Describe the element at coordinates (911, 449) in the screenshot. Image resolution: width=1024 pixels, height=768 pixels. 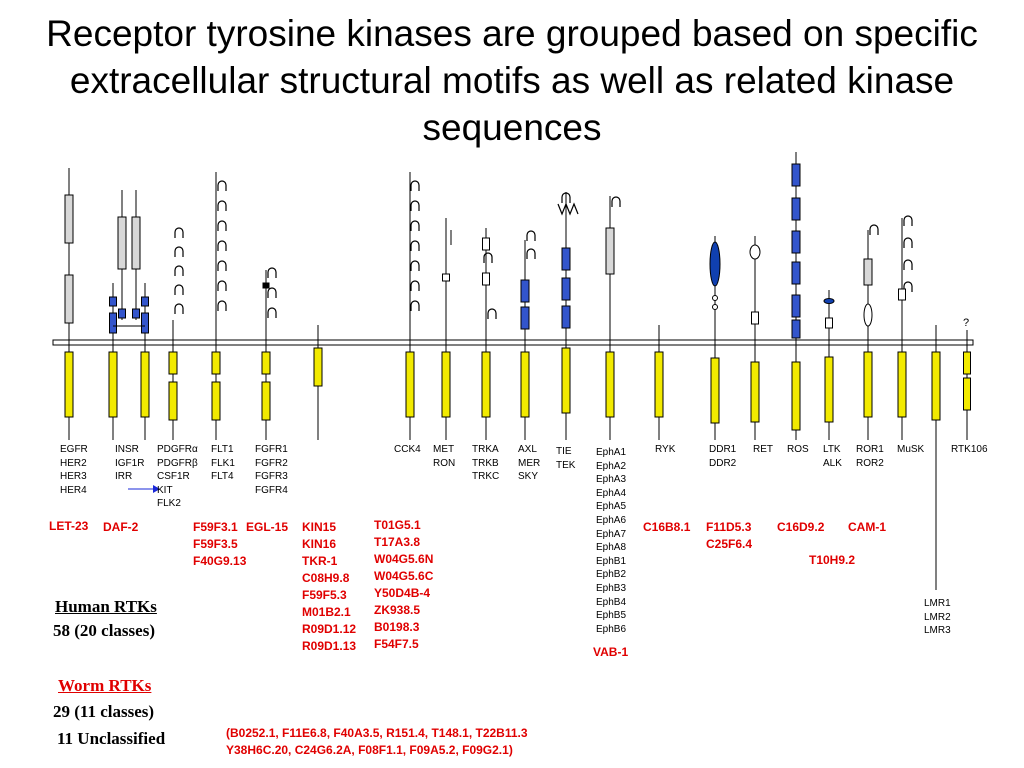
I see `label-musk: MuSK` at that location.